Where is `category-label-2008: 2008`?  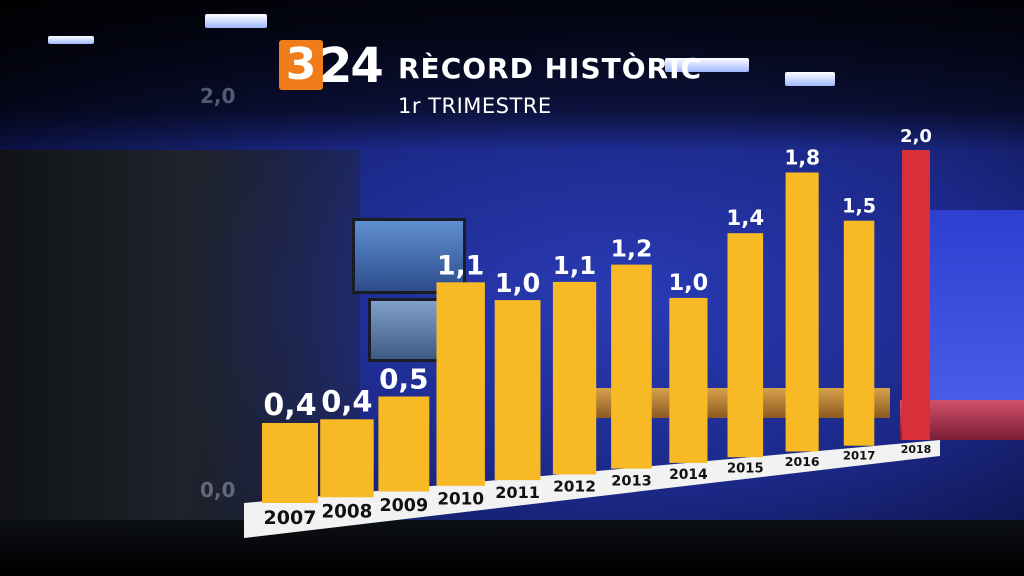
category-label-2008: 2008 is located at coordinates (346, 512).